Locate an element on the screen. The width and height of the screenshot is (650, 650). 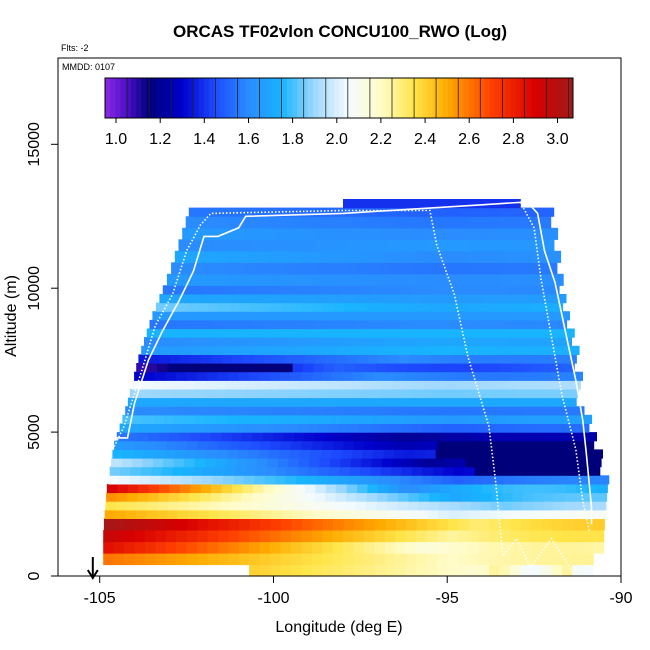
x-axis-title: Longitude (deg E) is located at coordinates (338, 627).